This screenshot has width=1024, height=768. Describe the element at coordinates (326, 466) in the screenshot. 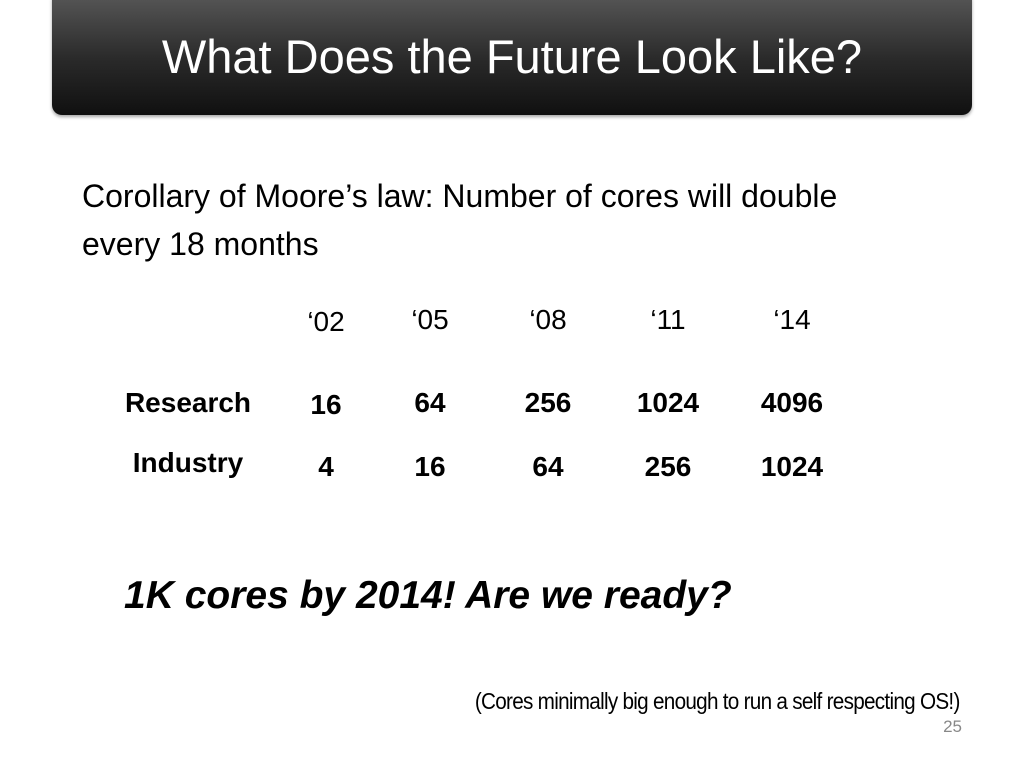

I see `table-cell: 4` at that location.